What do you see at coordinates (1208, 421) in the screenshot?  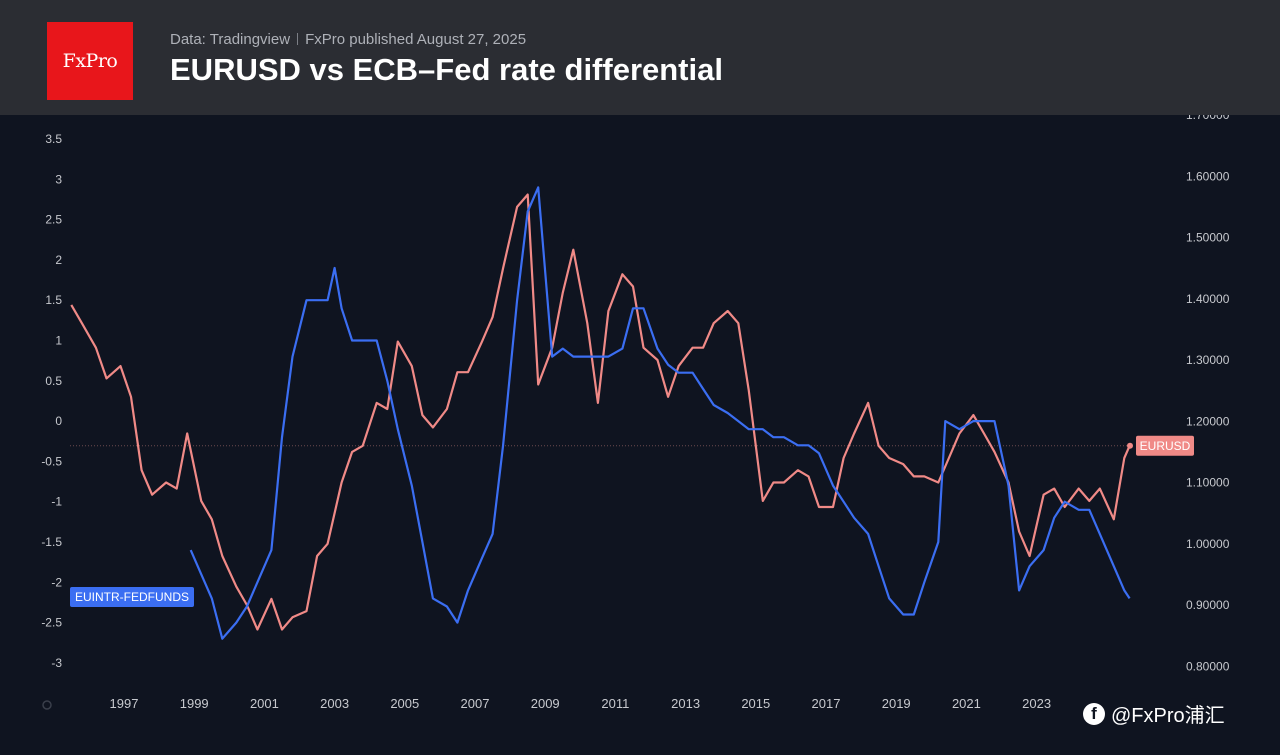 I see `right-tick-label: 1.20000` at bounding box center [1208, 421].